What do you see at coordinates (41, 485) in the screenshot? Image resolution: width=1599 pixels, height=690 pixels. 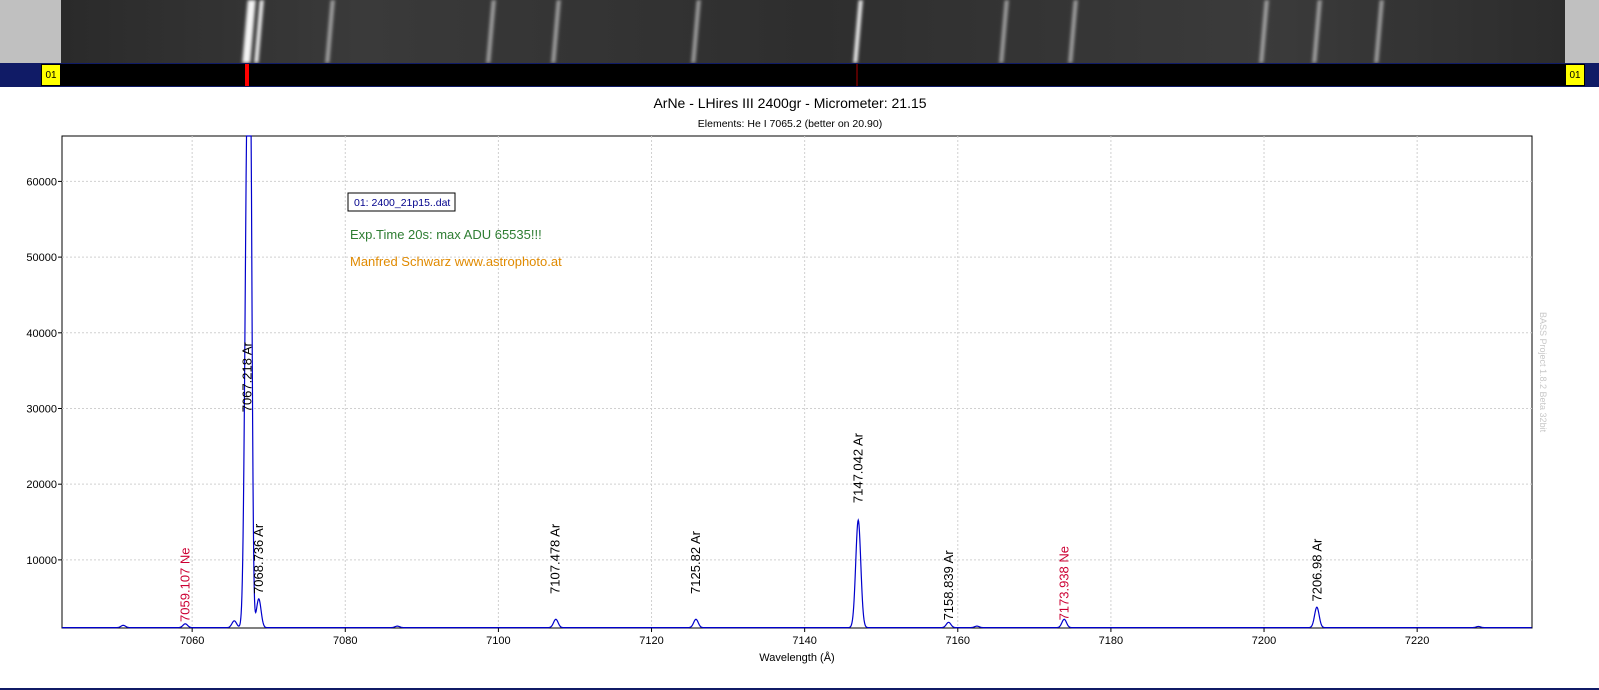 I see `y-tick-label: 20000` at bounding box center [41, 485].